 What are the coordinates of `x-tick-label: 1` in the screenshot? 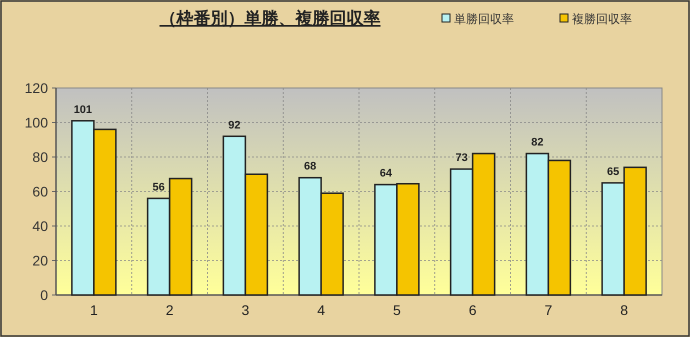 It's located at (94, 310).